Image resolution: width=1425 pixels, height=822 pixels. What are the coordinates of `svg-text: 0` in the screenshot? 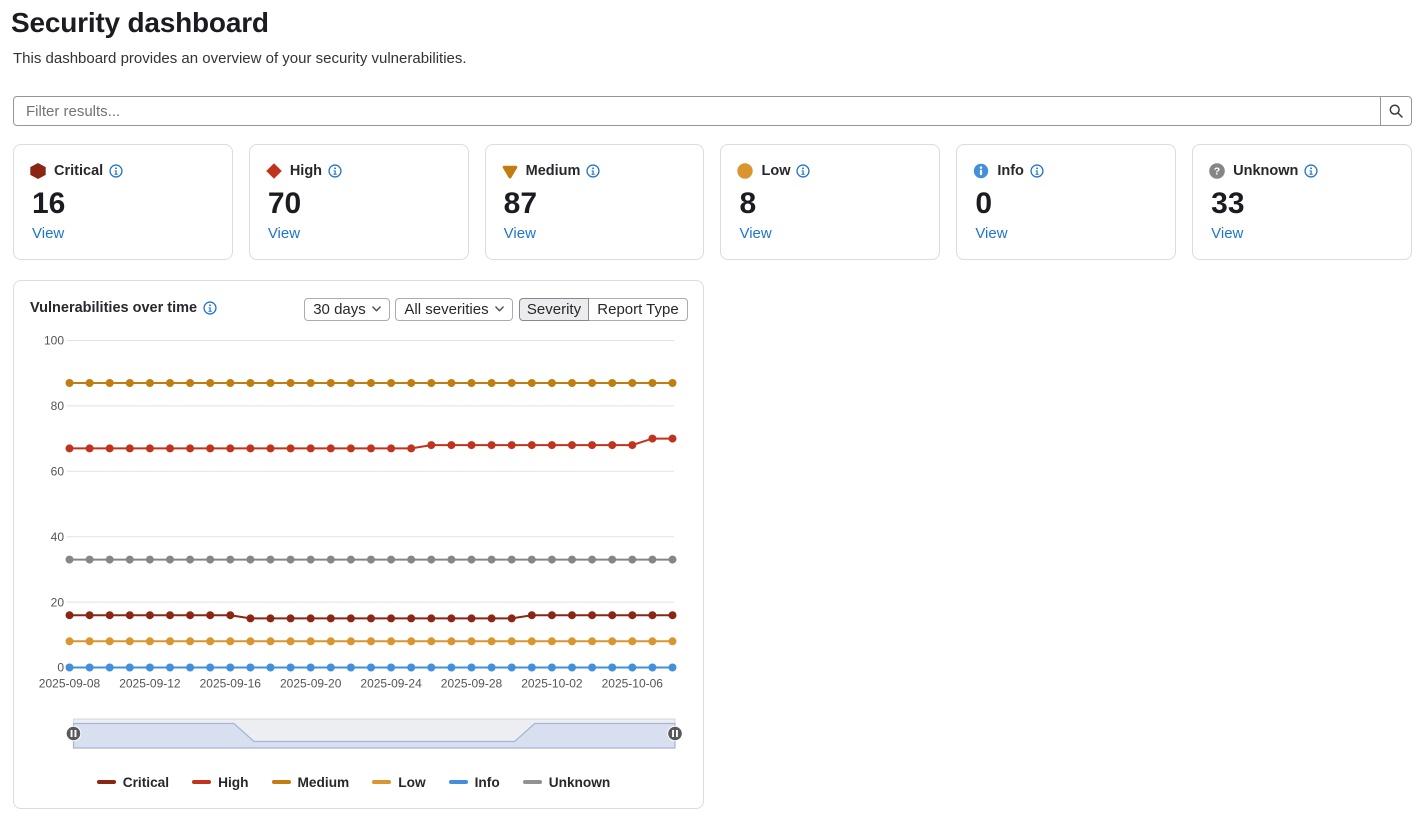 It's located at (60, 668).